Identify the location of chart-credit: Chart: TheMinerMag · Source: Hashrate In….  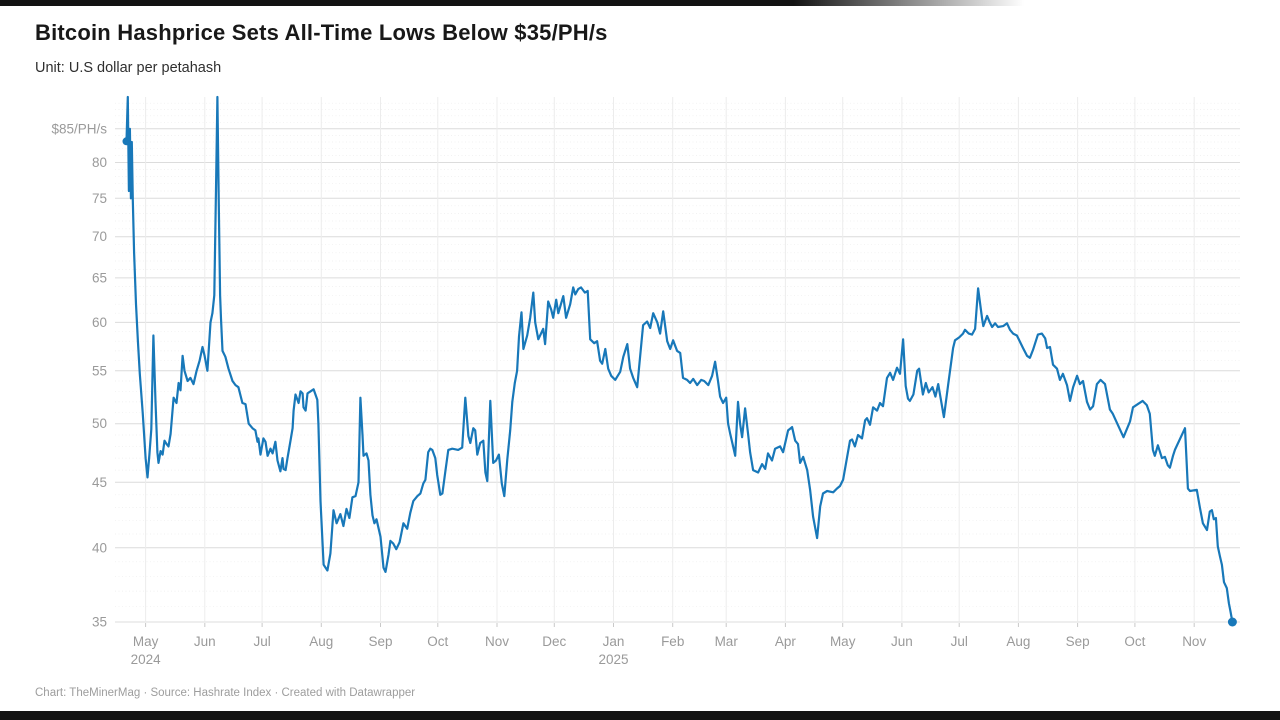
(225, 693).